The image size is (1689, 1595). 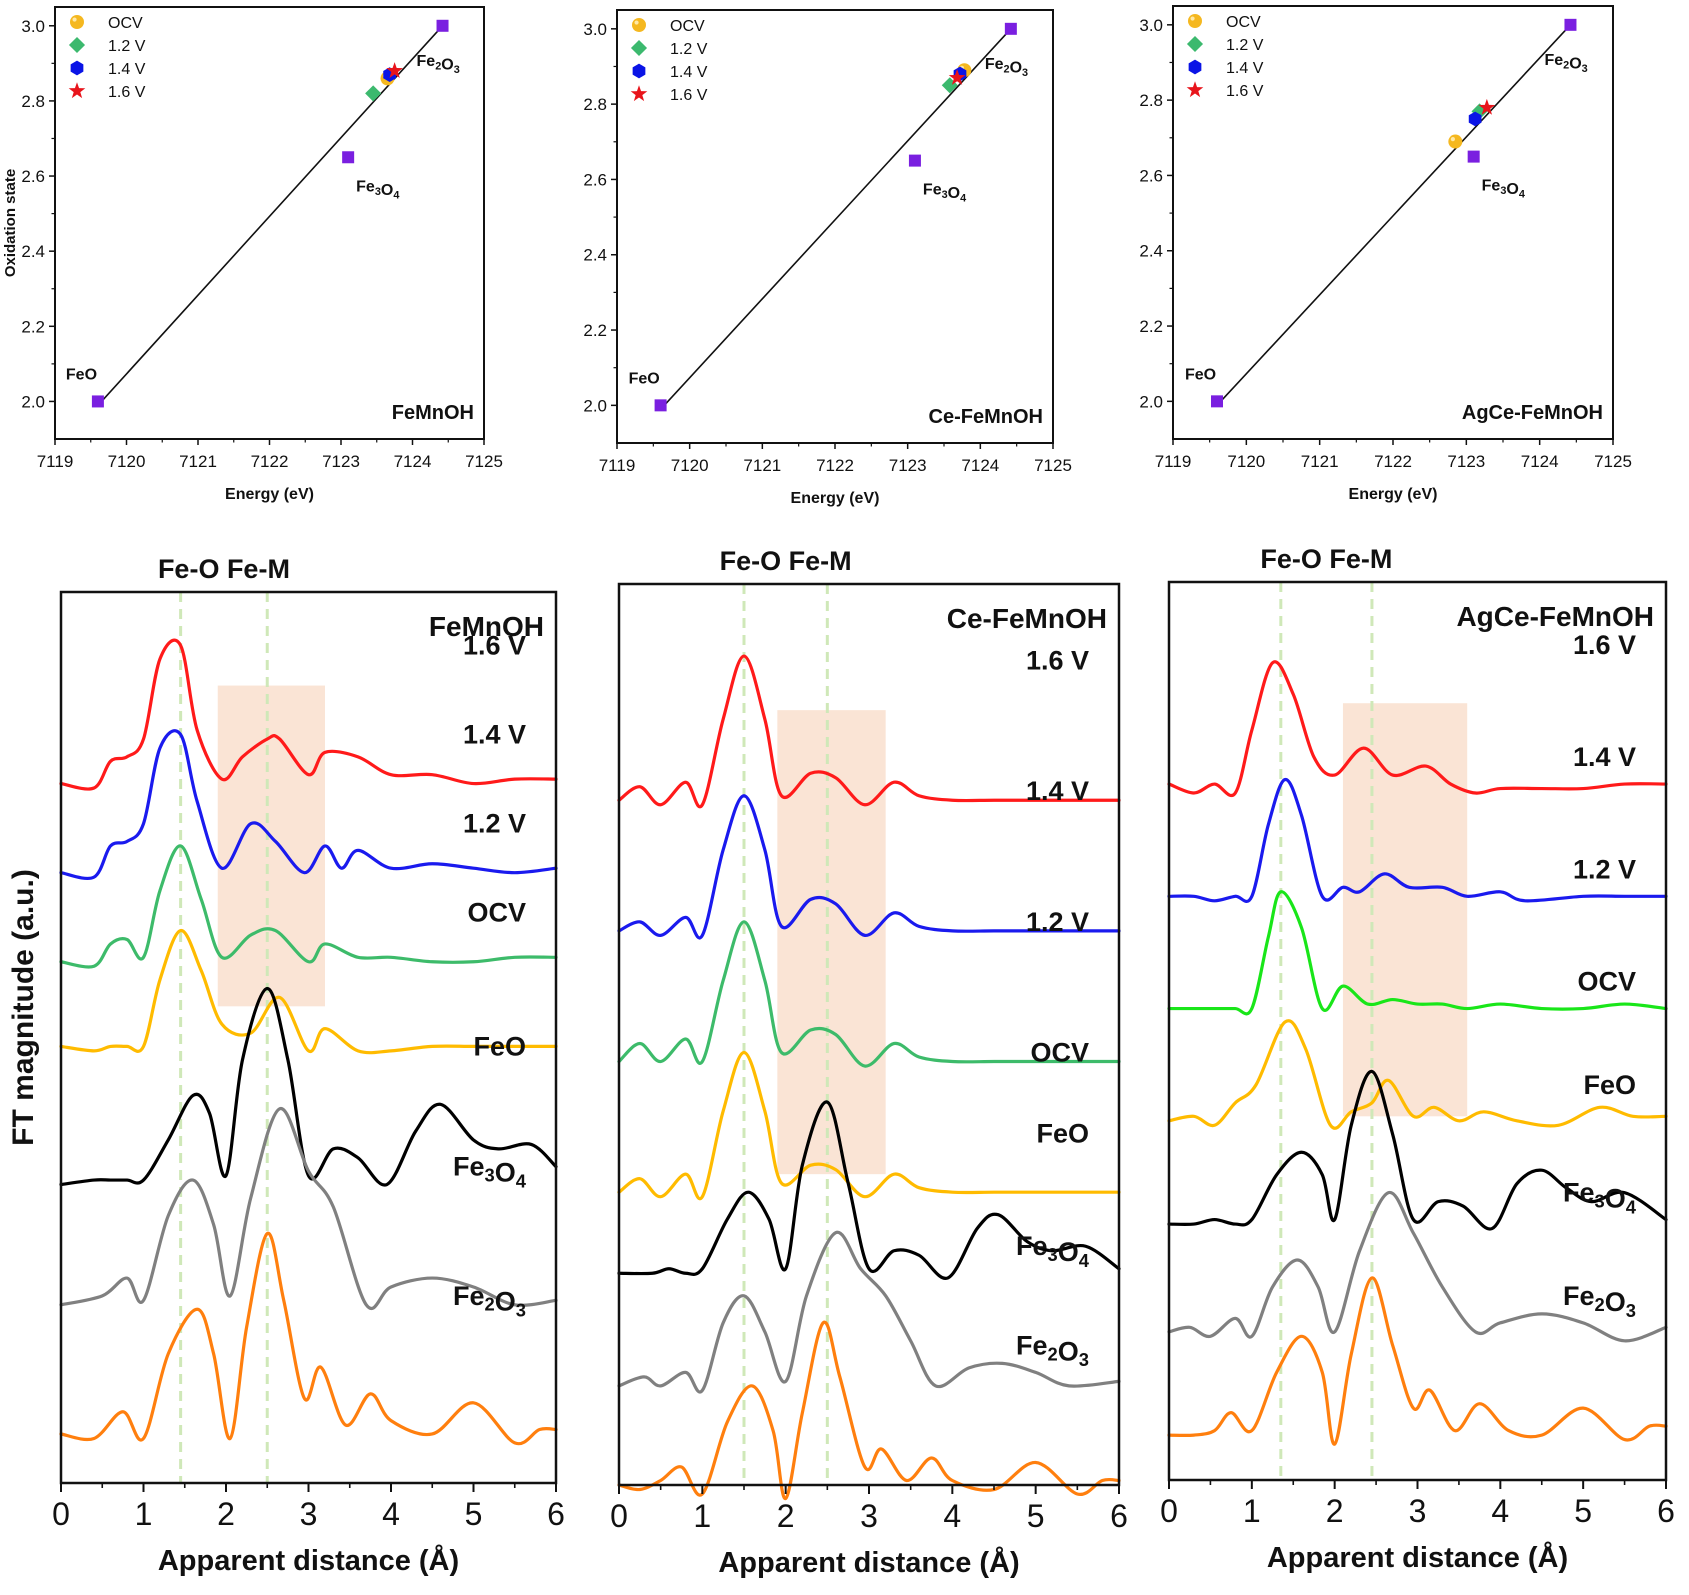 I want to click on x-tick-label: 4, so click(x=391, y=1514).